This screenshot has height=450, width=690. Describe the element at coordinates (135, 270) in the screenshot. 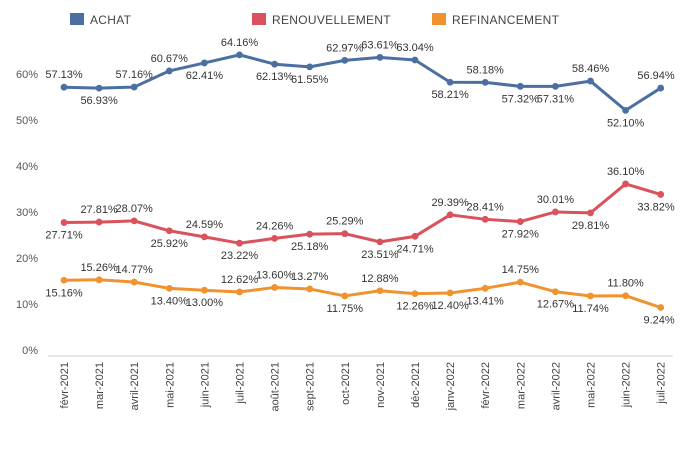

I see `data-label: 14.77%` at that location.